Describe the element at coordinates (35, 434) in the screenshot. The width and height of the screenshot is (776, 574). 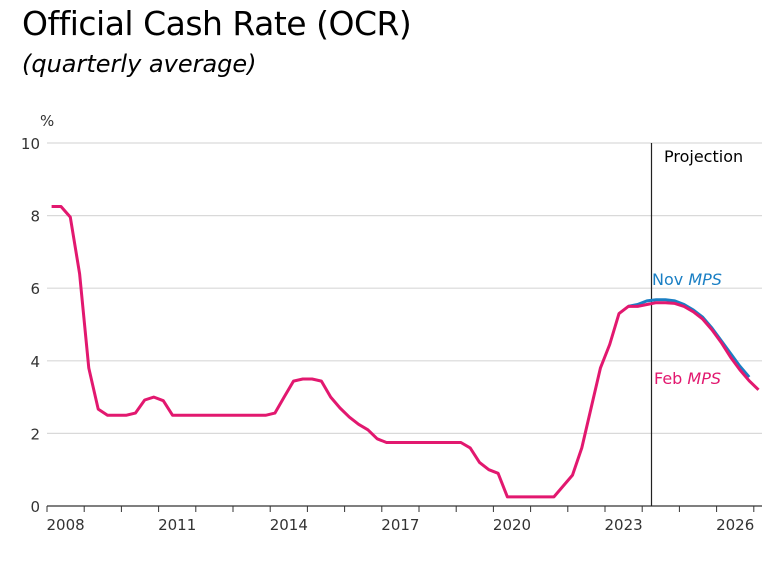
I see `y-tick-label: 2` at that location.